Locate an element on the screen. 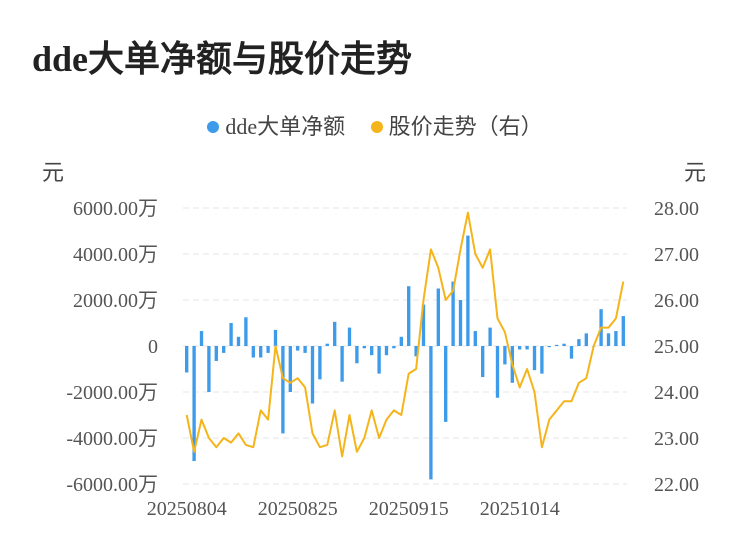  legend-dot-dde-icon is located at coordinates (213, 126).